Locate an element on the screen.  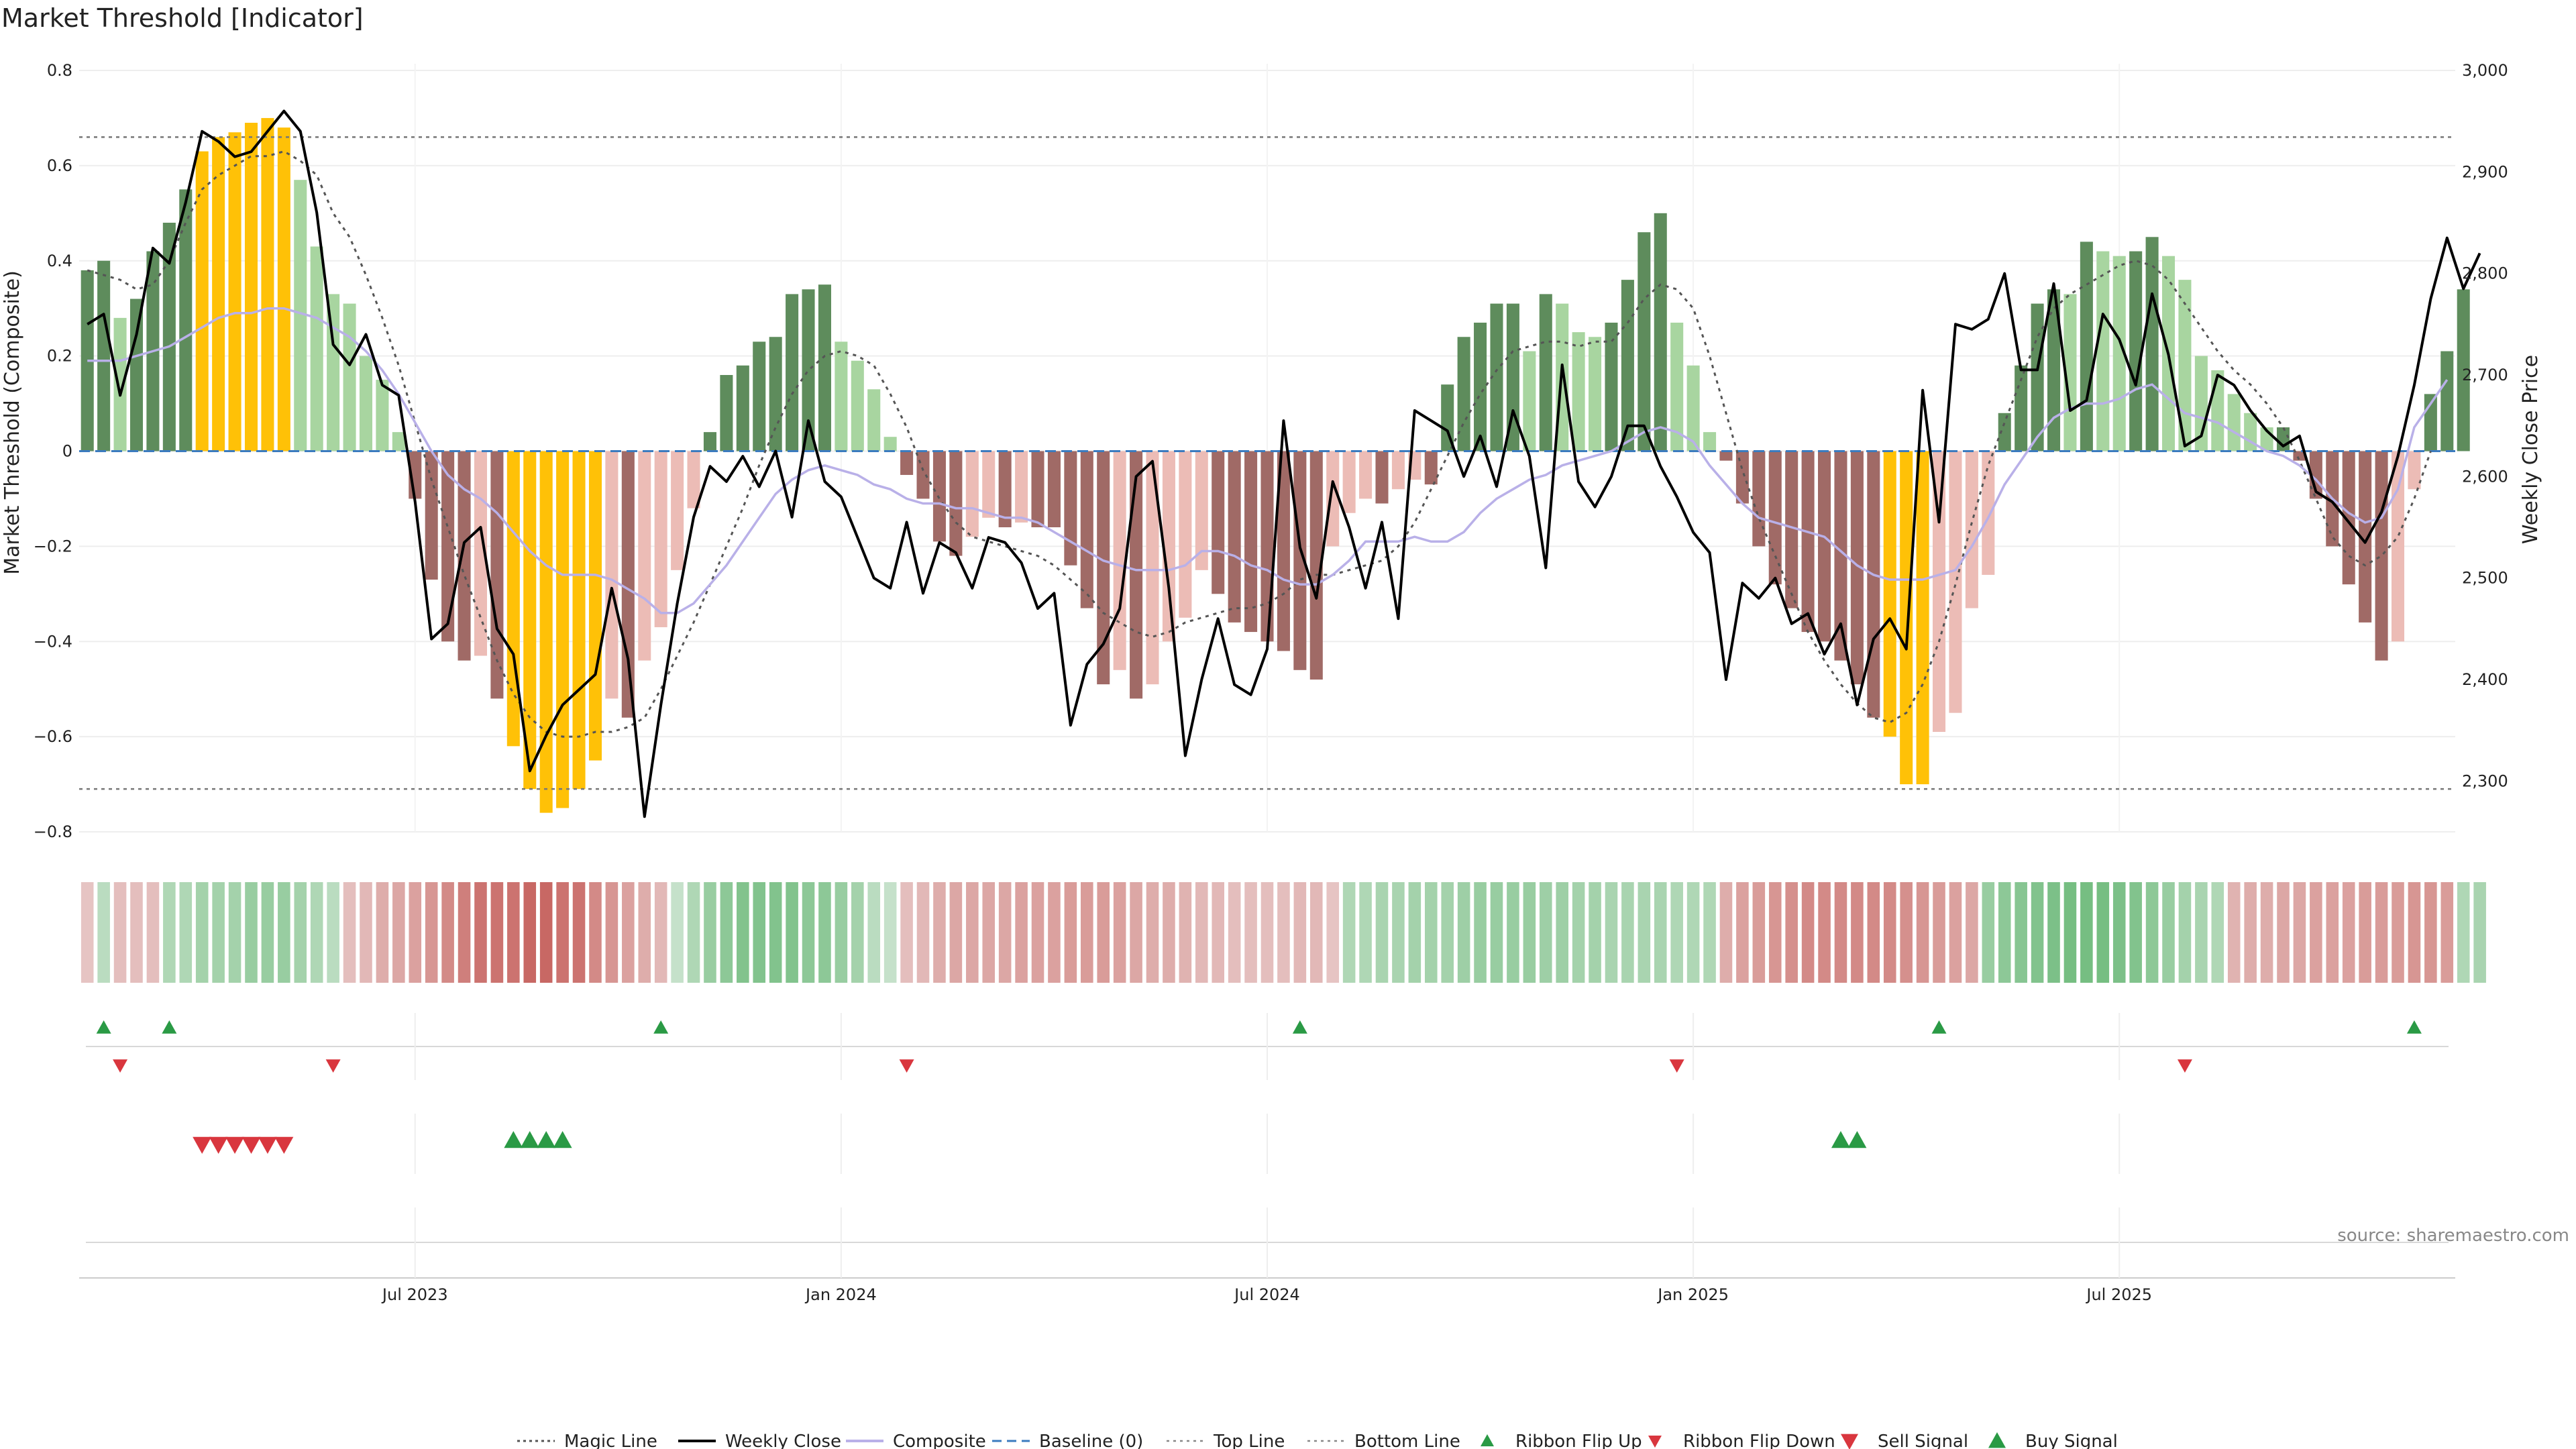
left-tick-label: −0.2 is located at coordinates (53, 546).